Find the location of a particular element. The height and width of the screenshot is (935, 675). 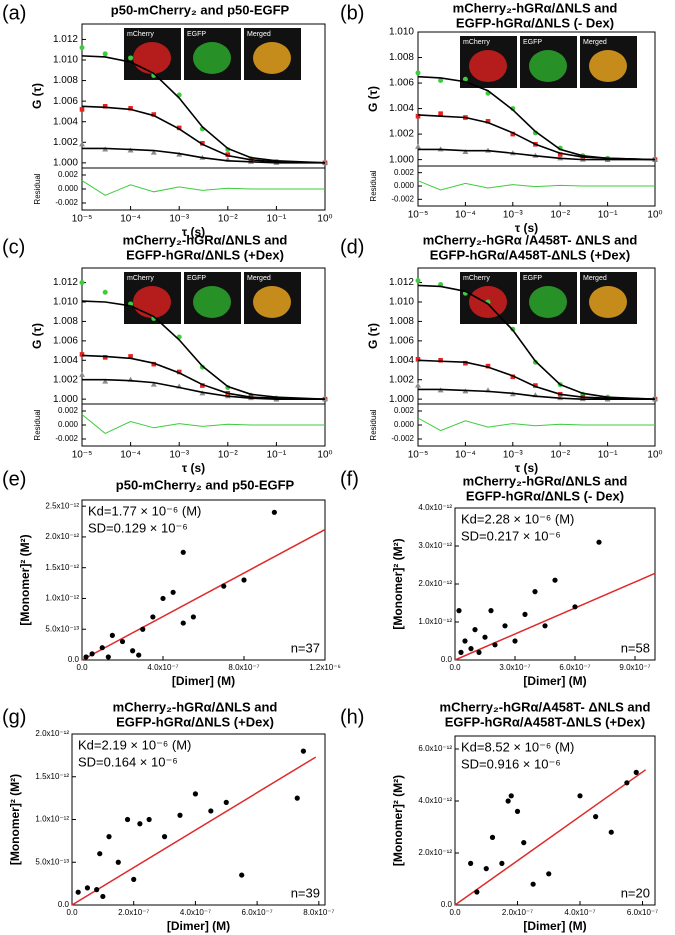

x-tick-label: 4.0x10⁻⁷ is located at coordinates (579, 912).